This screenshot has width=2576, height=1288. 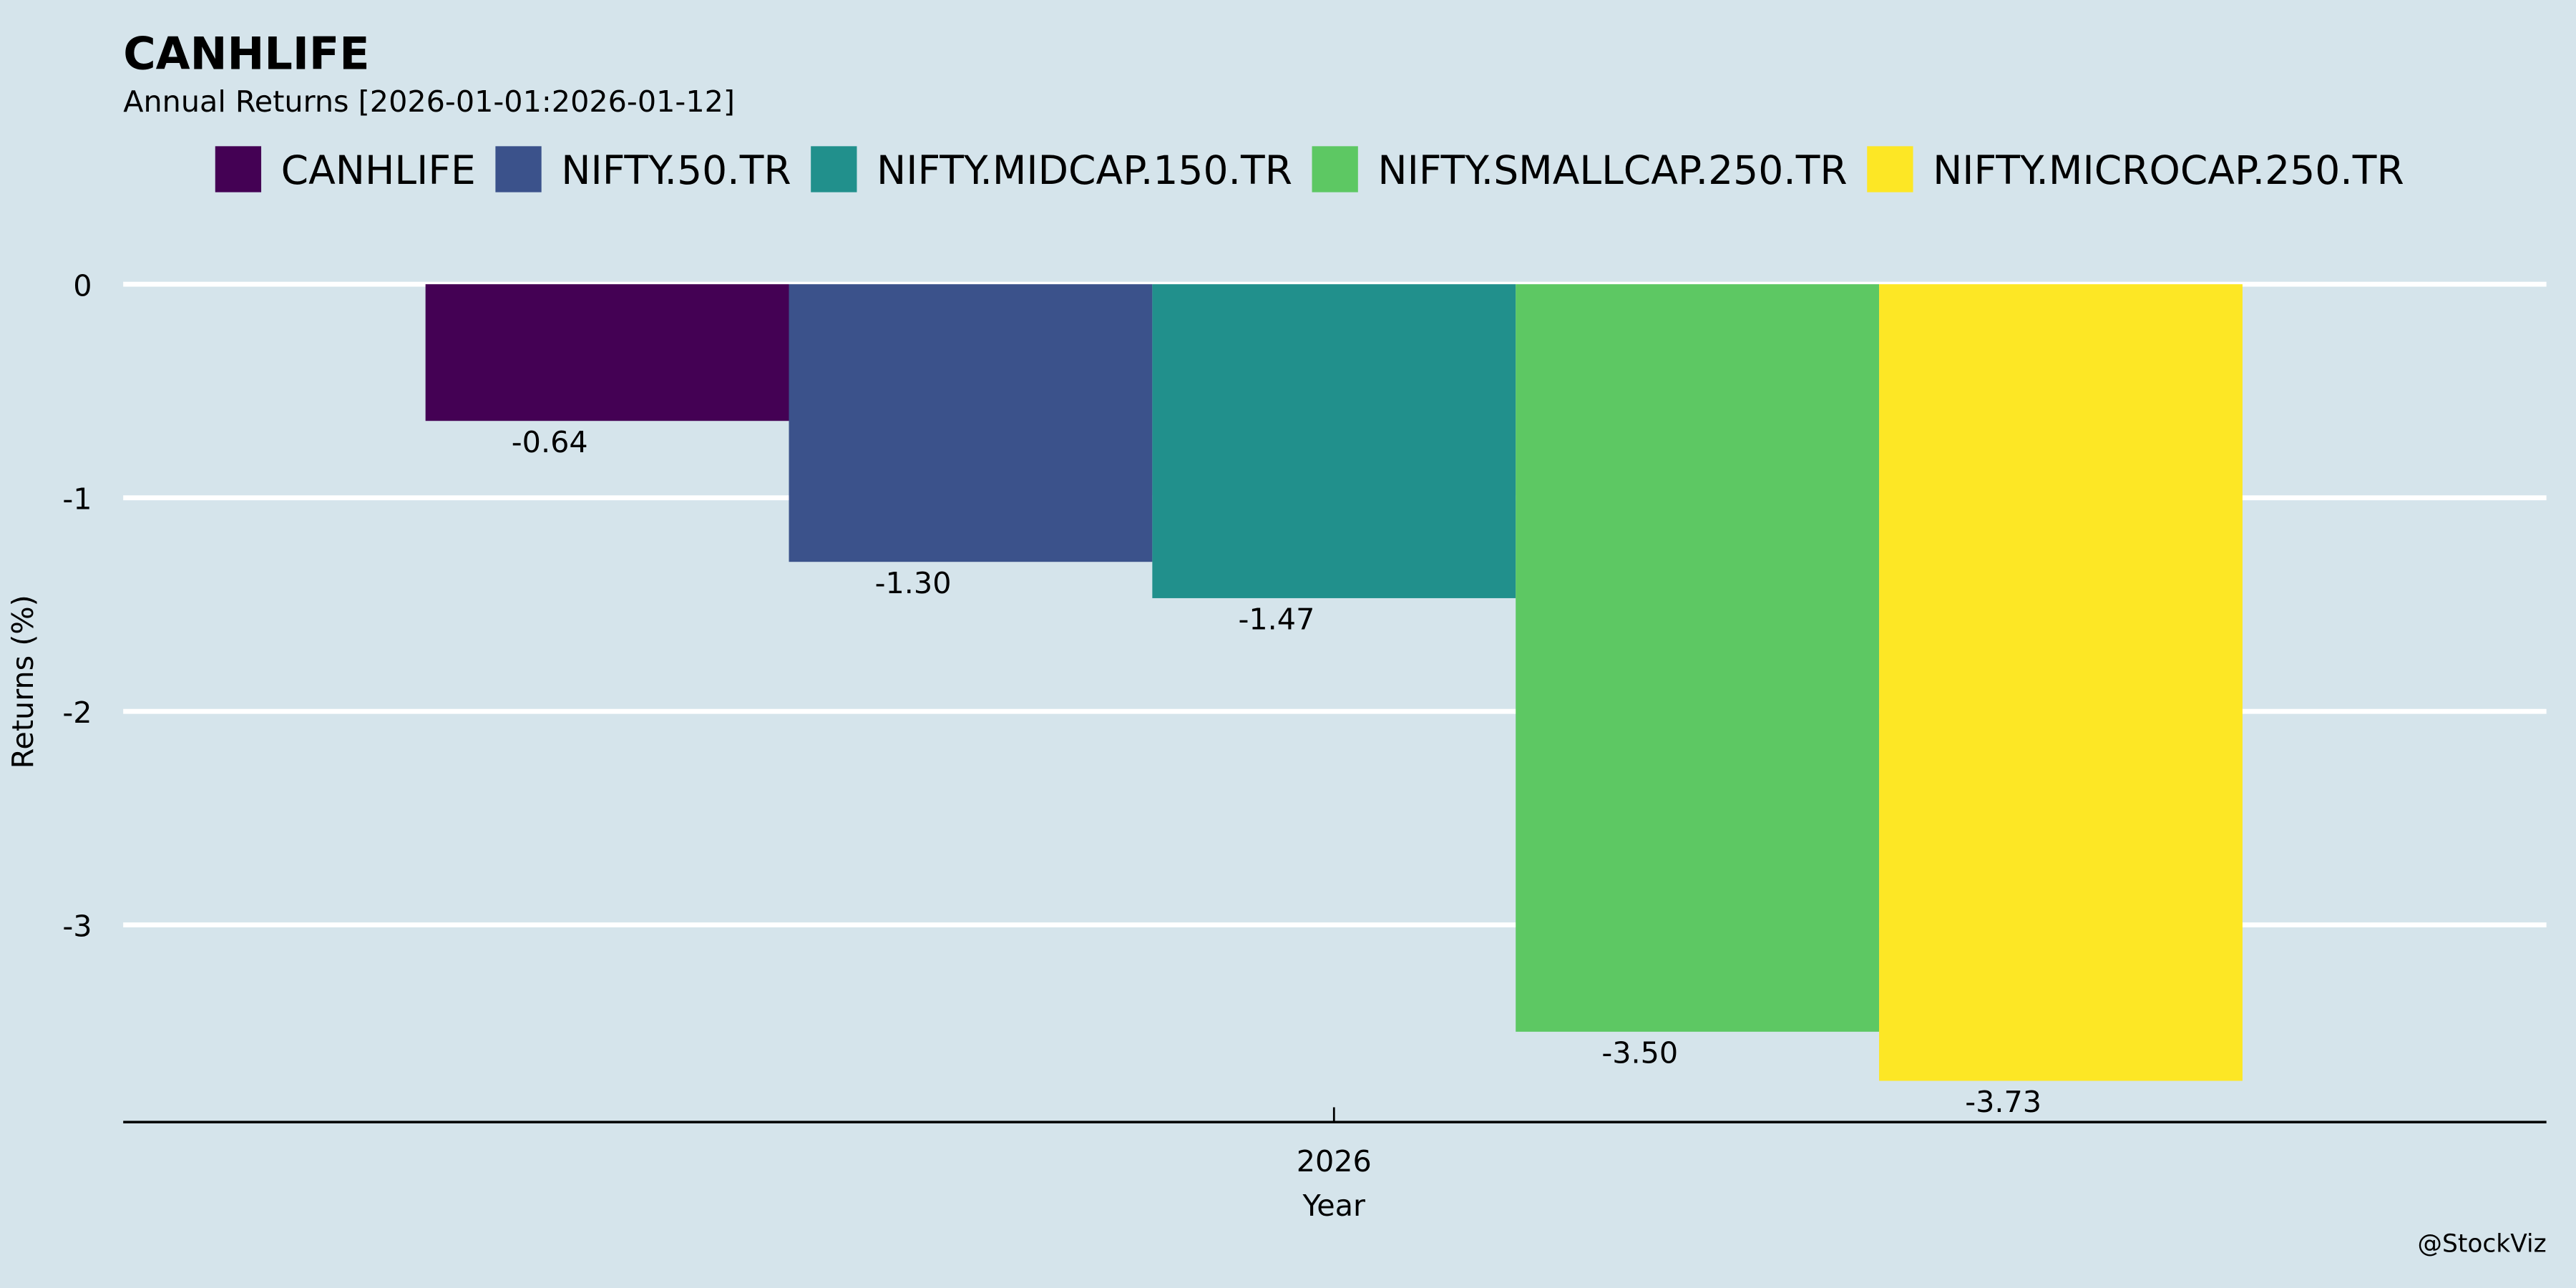 What do you see at coordinates (550, 442) in the screenshot?
I see `data-label: -0.64` at bounding box center [550, 442].